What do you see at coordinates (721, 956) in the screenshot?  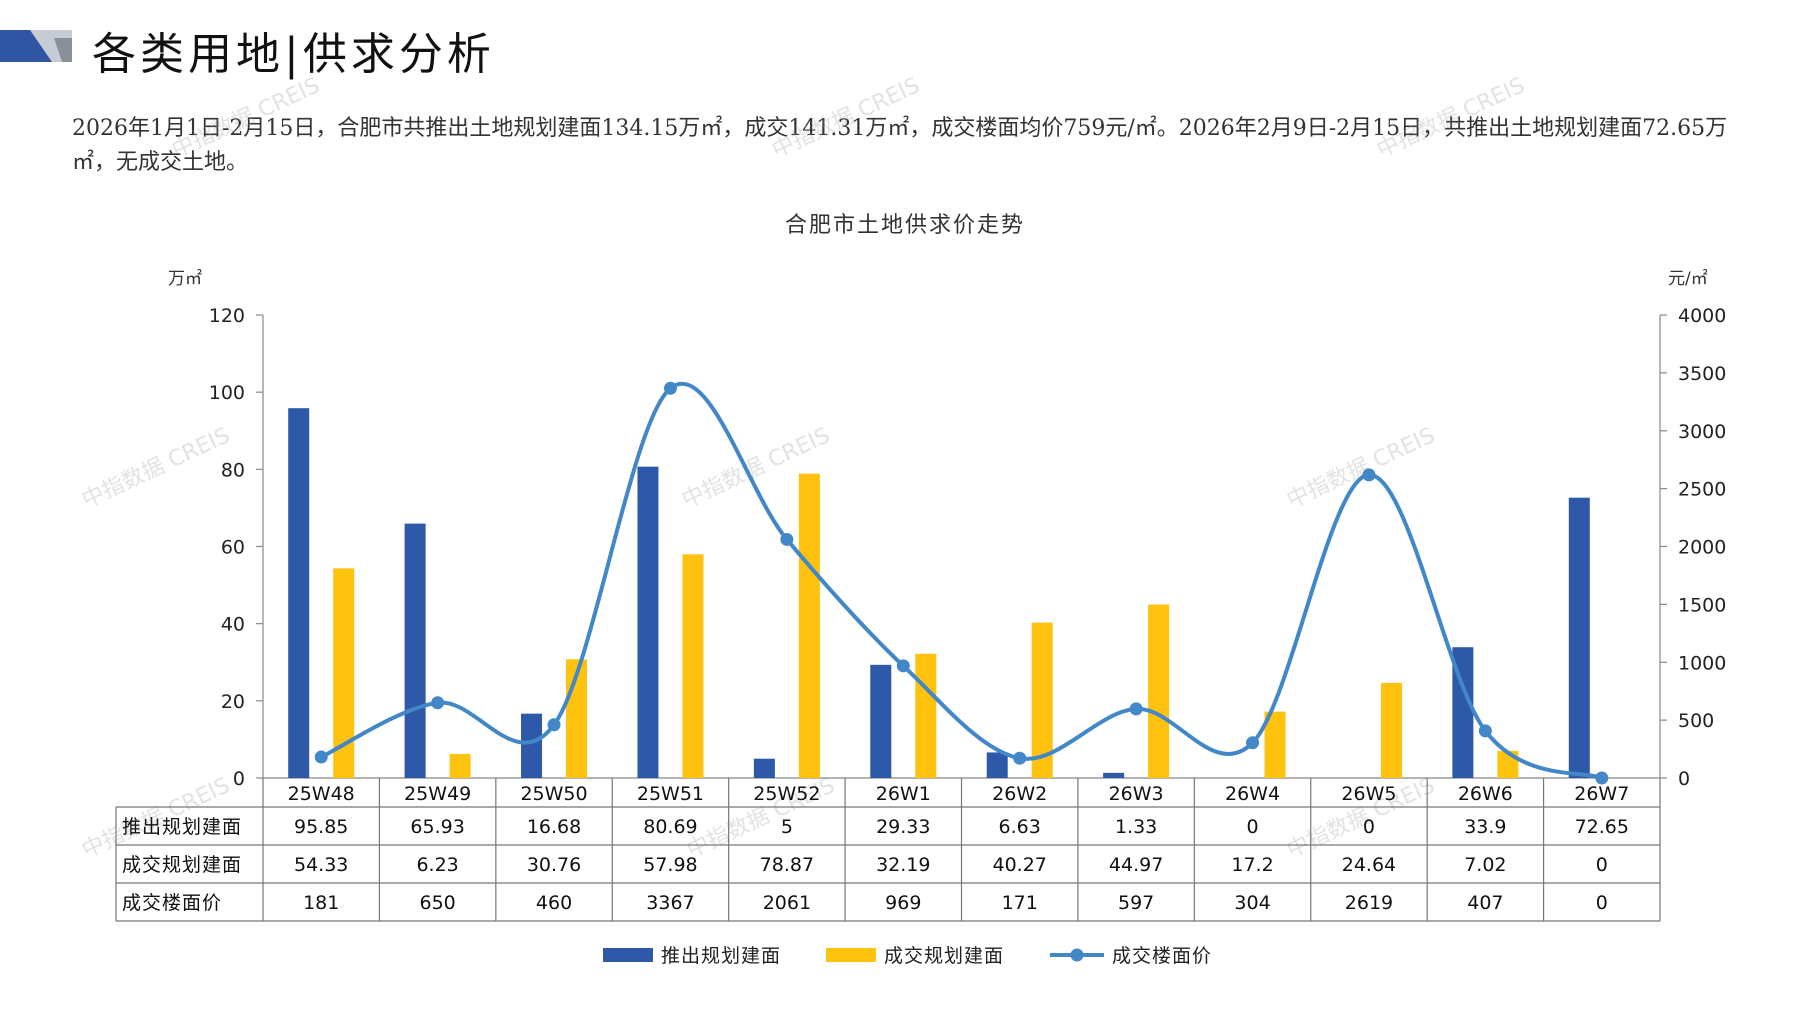 I see `legend-label: 推出规划建面` at bounding box center [721, 956].